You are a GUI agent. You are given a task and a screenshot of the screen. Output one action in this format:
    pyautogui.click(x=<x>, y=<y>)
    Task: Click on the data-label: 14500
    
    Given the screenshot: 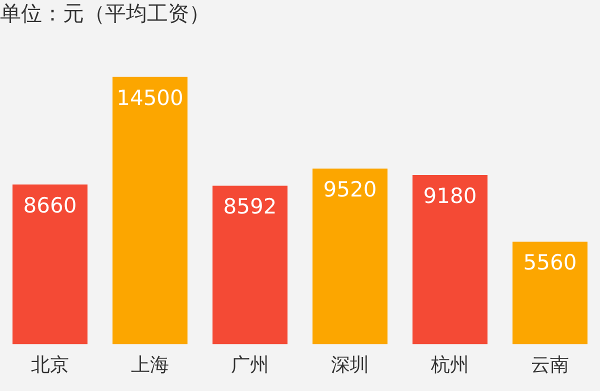 What is the action you would take?
    pyautogui.click(x=150, y=98)
    